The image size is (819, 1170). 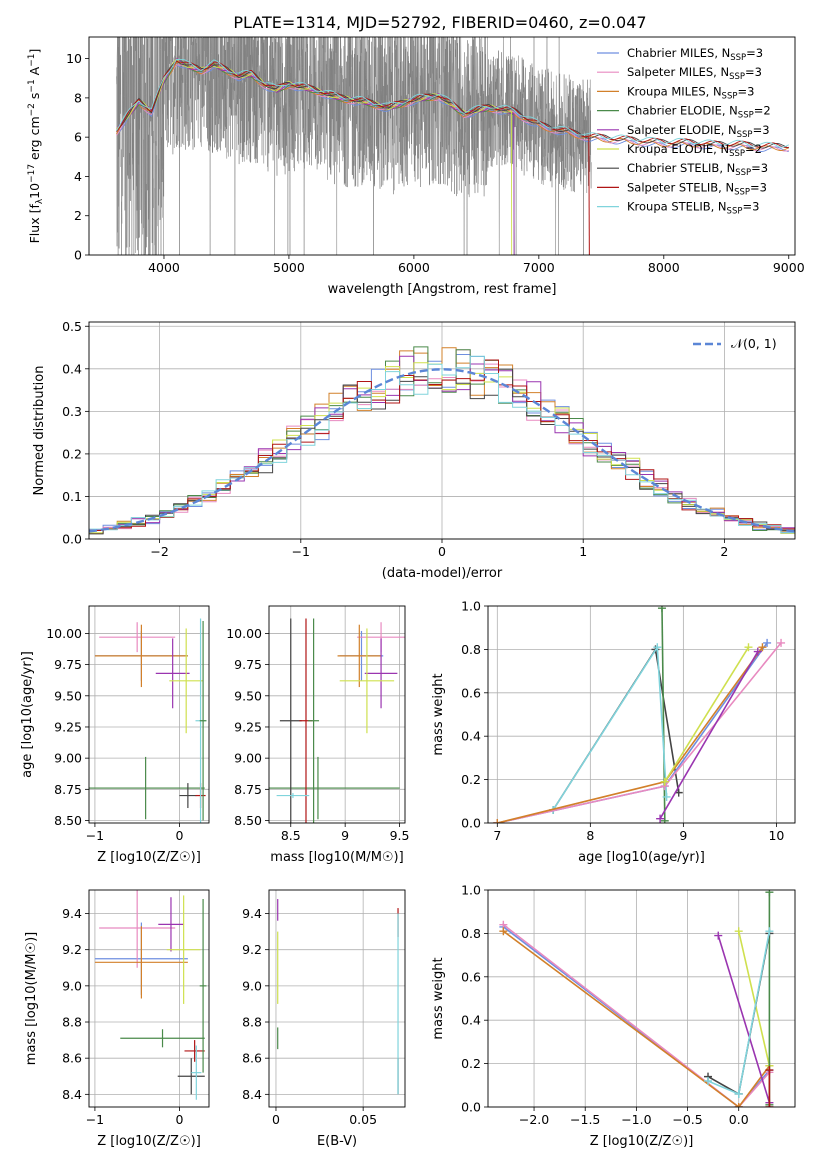 What do you see at coordinates (324, 1019) in the screenshot?
I see `mass_vs_ebv-panel: 0 0.05 8.4 8.6 8.8 9.0 9.2 9.4 E(B-V)` at bounding box center [324, 1019].